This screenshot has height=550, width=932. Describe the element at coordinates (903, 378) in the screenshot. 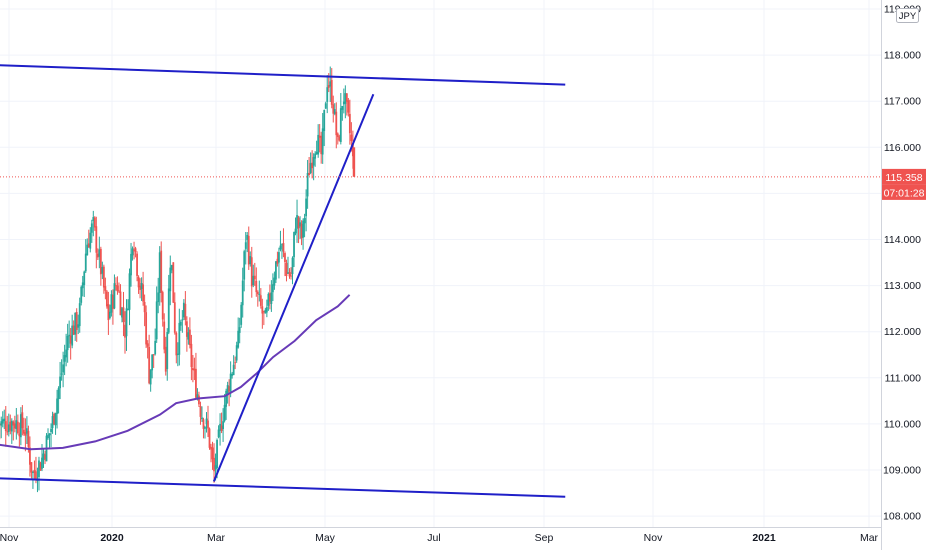

I see `y-tick-label: 111.000` at that location.